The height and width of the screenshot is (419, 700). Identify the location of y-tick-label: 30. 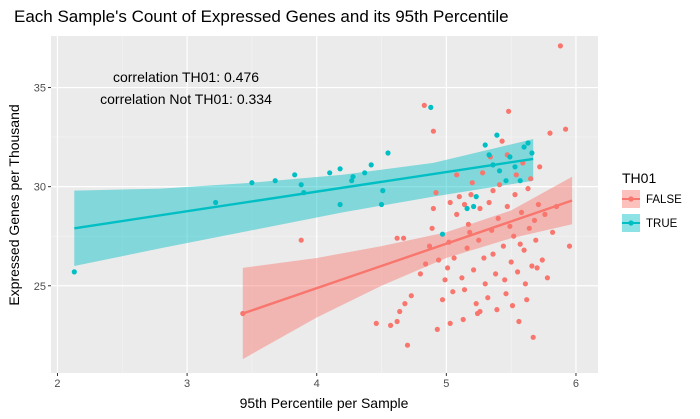
(40, 188).